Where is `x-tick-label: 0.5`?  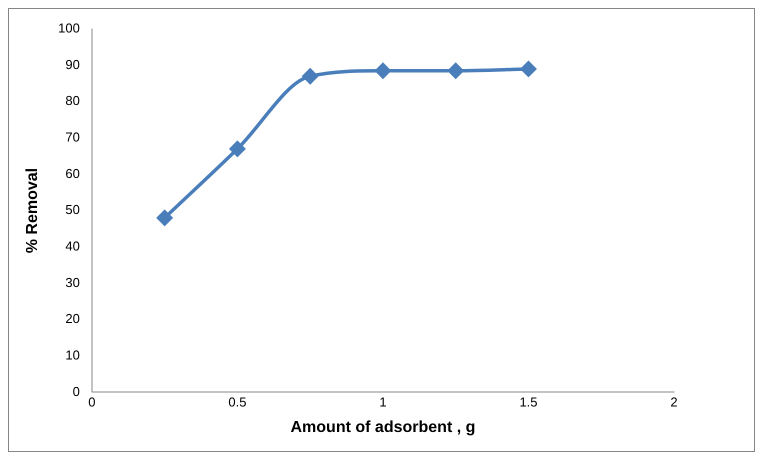 x-tick-label: 0.5 is located at coordinates (237, 402).